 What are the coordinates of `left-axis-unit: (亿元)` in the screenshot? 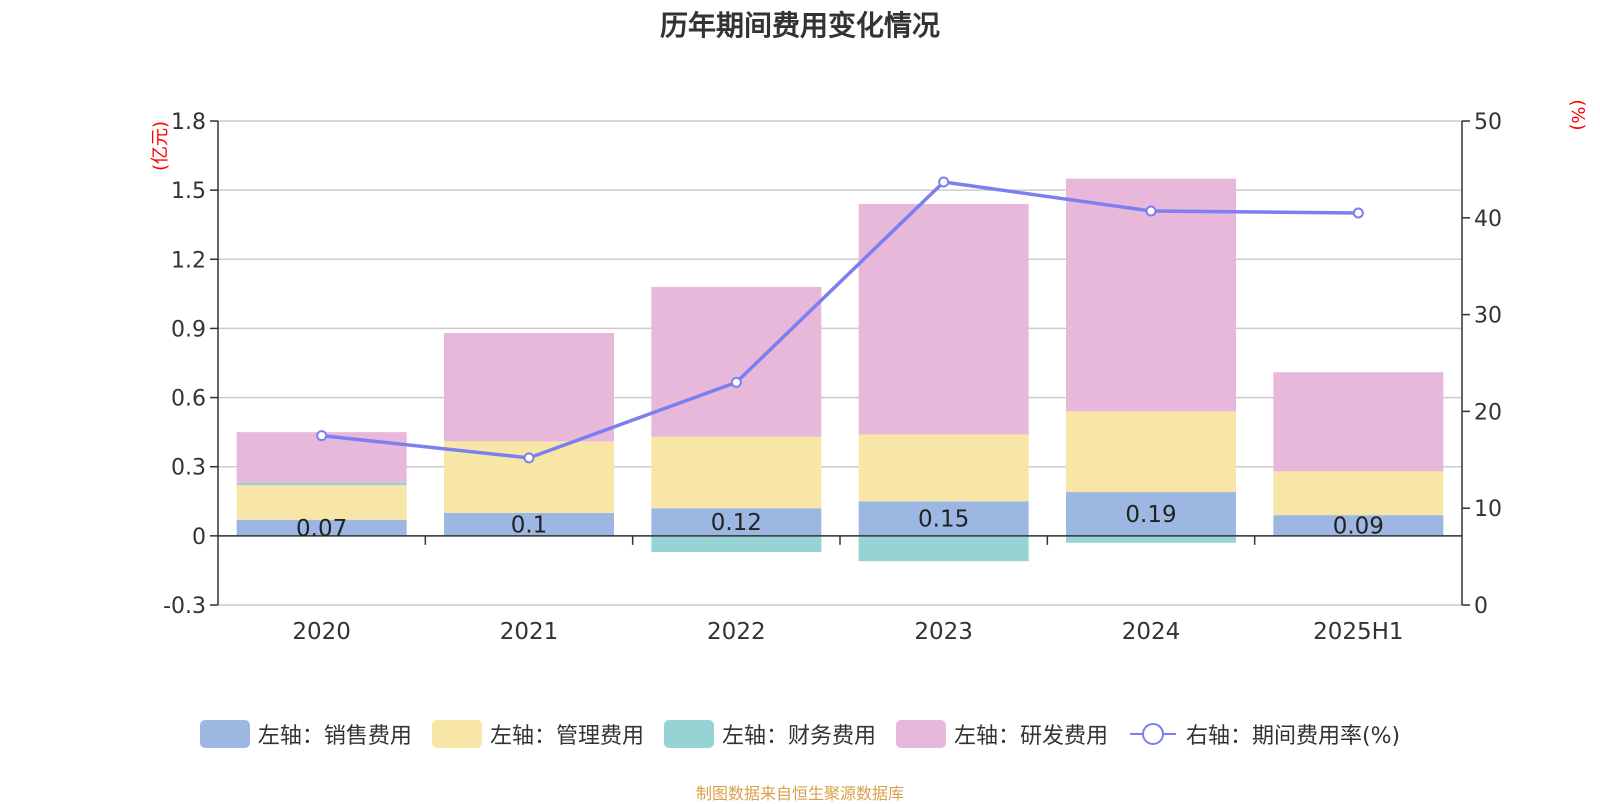 It's located at (160, 146).